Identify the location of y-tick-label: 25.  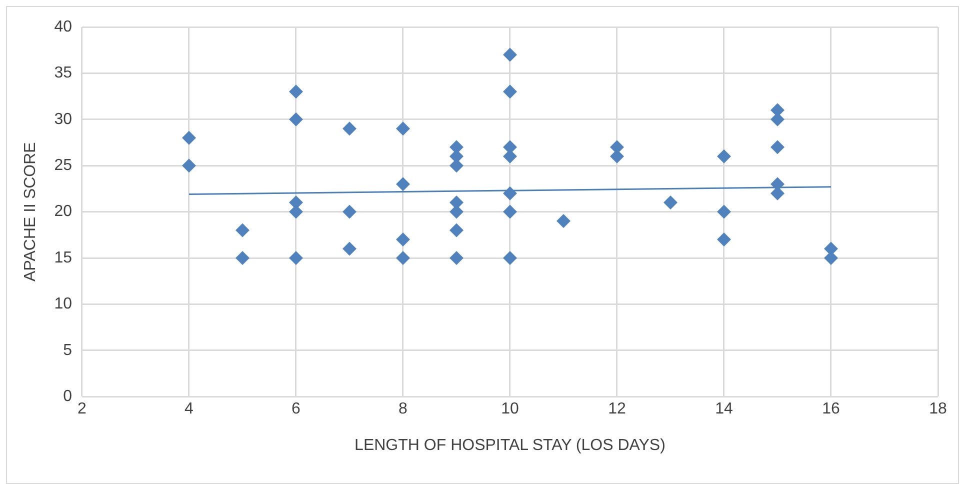
(63, 165).